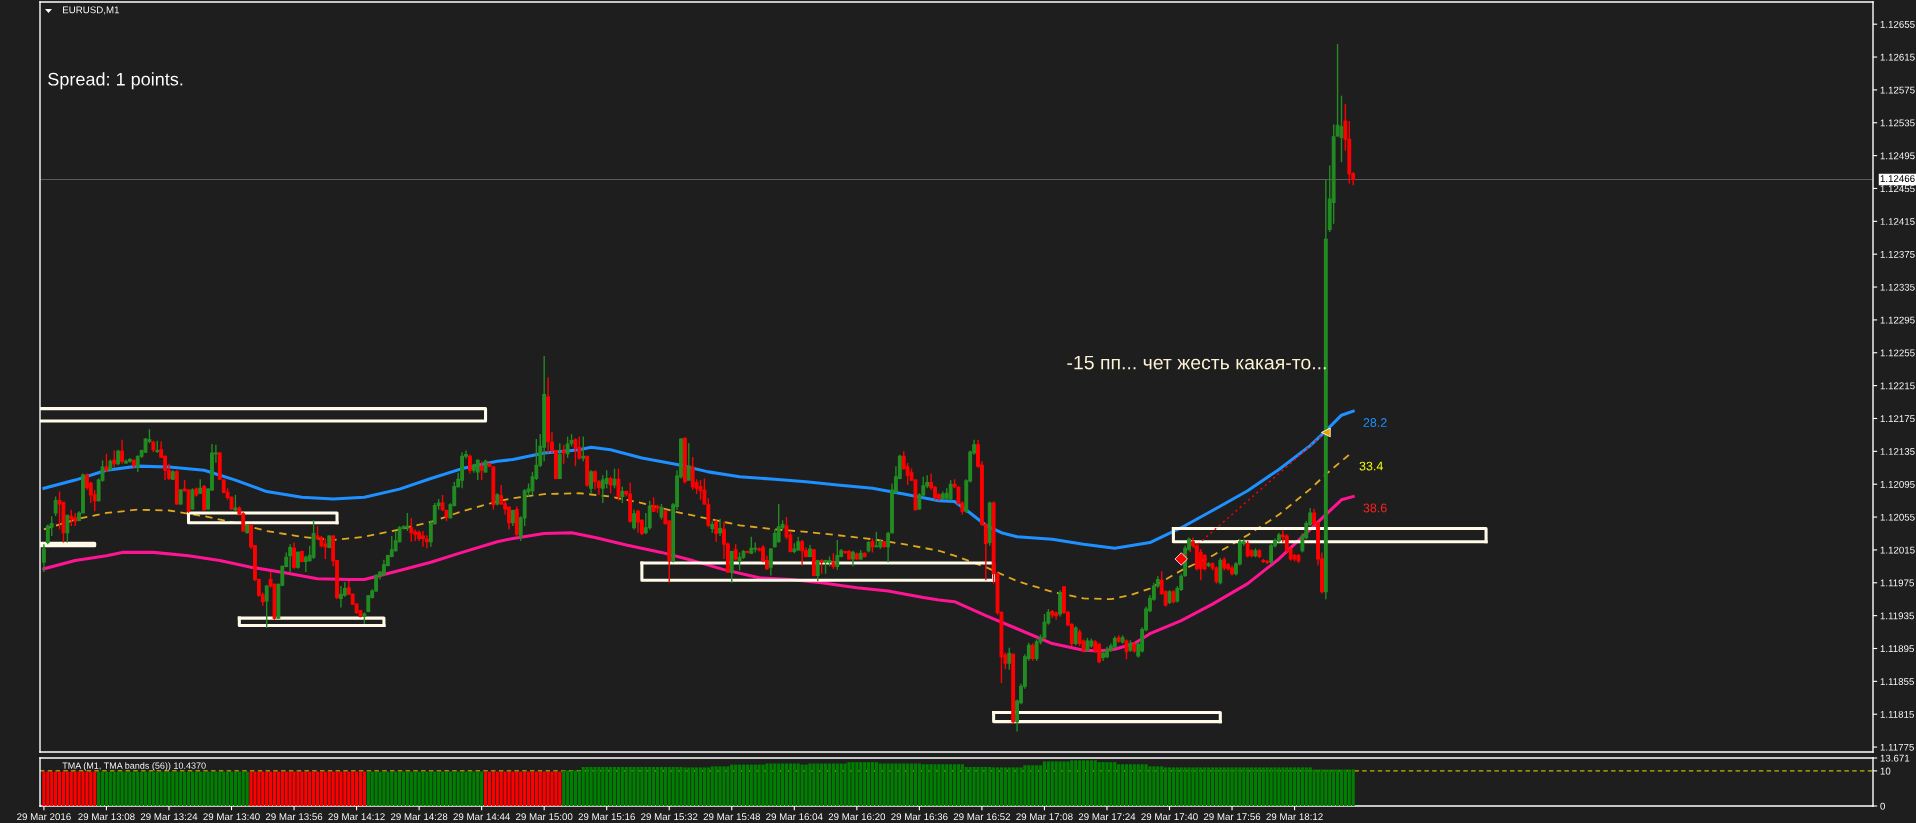 This screenshot has width=1916, height=823. I want to click on x-tick-label: 29 Mar 16:36, so click(919, 817).